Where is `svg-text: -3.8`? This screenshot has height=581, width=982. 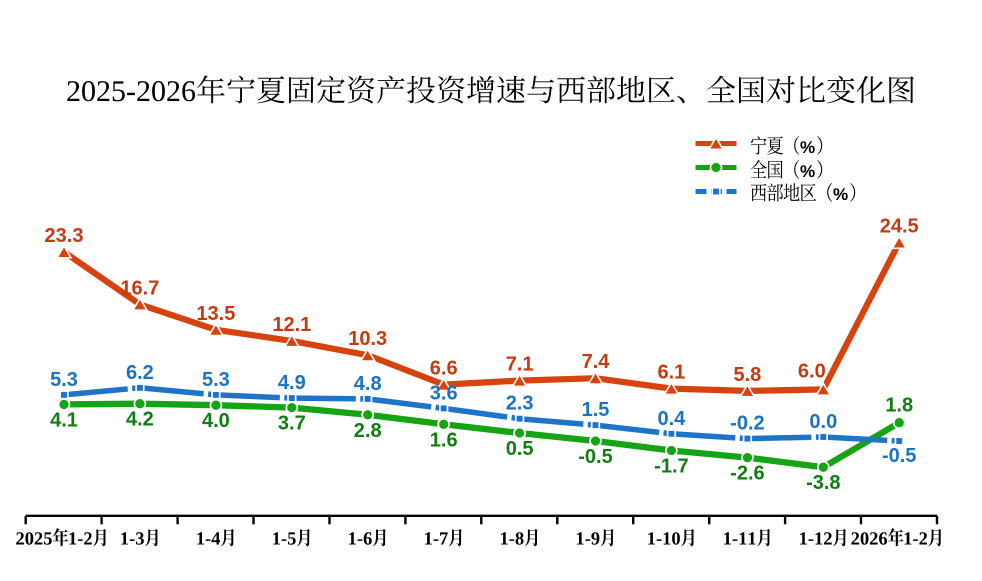 svg-text: -3.8 is located at coordinates (823, 483).